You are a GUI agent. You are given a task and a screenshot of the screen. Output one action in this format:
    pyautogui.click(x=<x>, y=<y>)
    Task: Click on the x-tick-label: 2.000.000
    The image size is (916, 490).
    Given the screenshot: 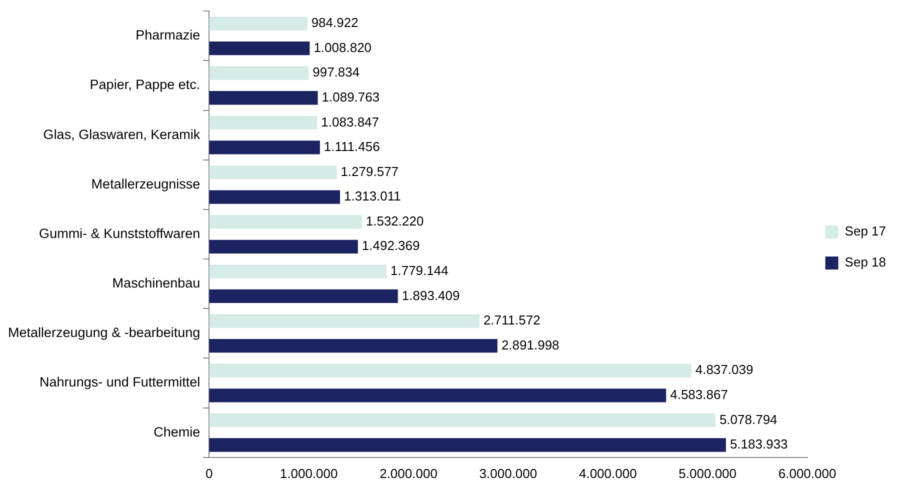 What is the action you would take?
    pyautogui.click(x=409, y=473)
    